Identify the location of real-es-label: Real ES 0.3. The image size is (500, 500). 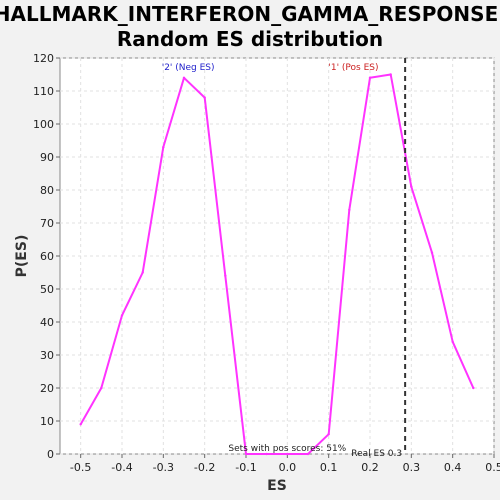
(376, 454).